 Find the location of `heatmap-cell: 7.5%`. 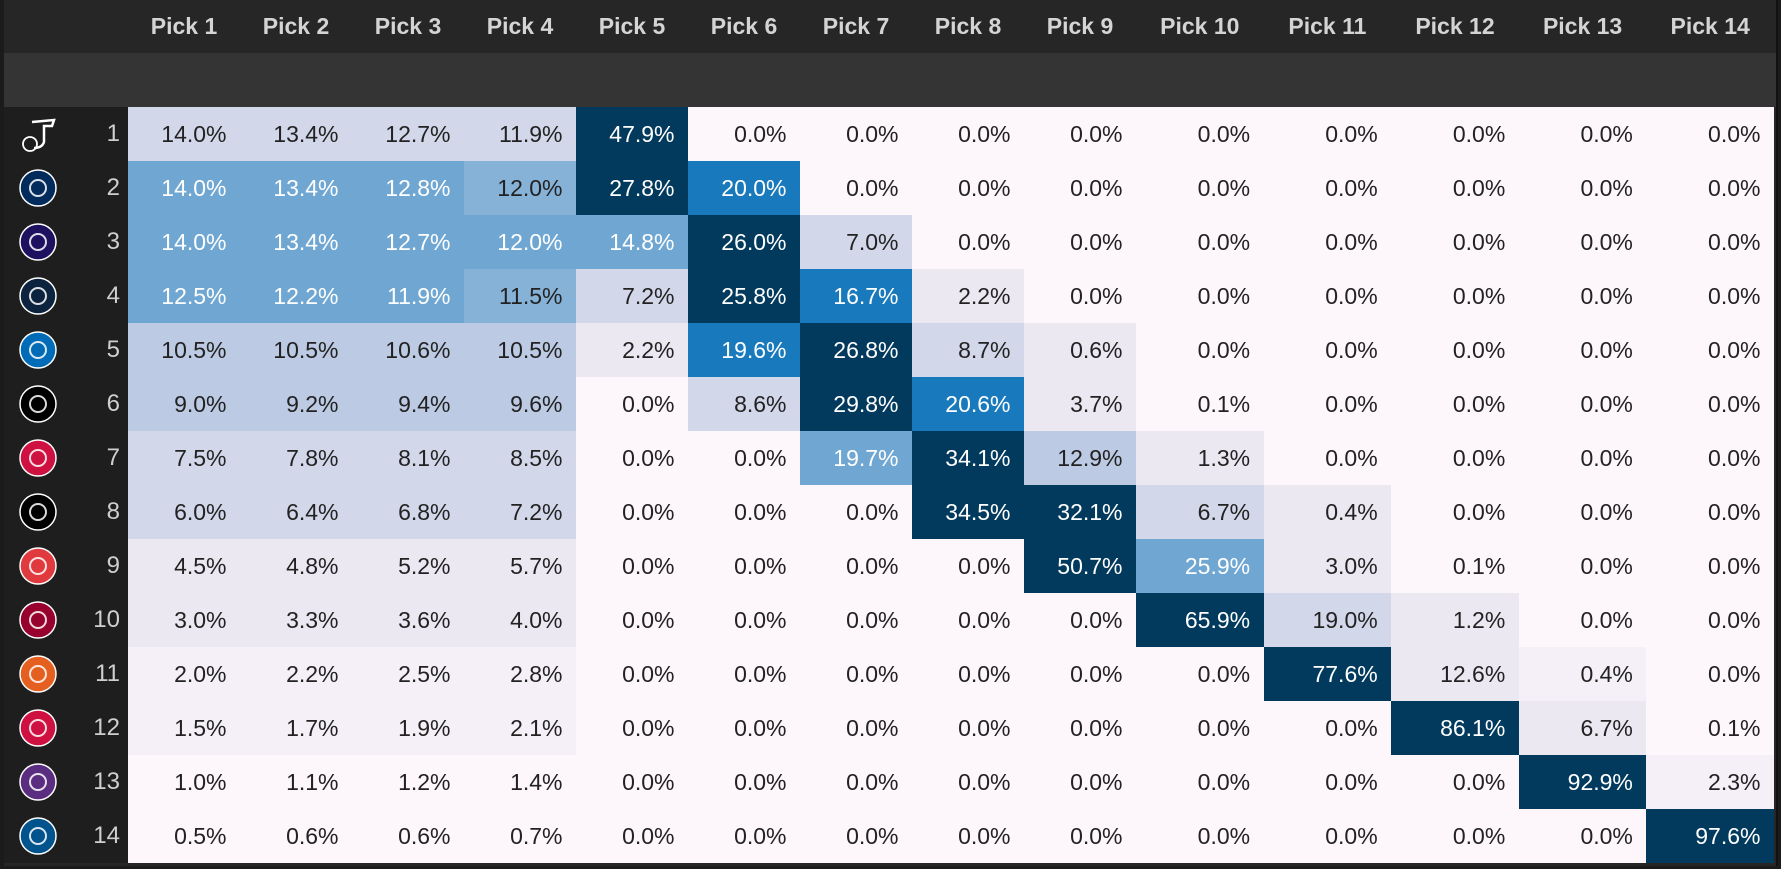

heatmap-cell: 7.5% is located at coordinates (184, 458).